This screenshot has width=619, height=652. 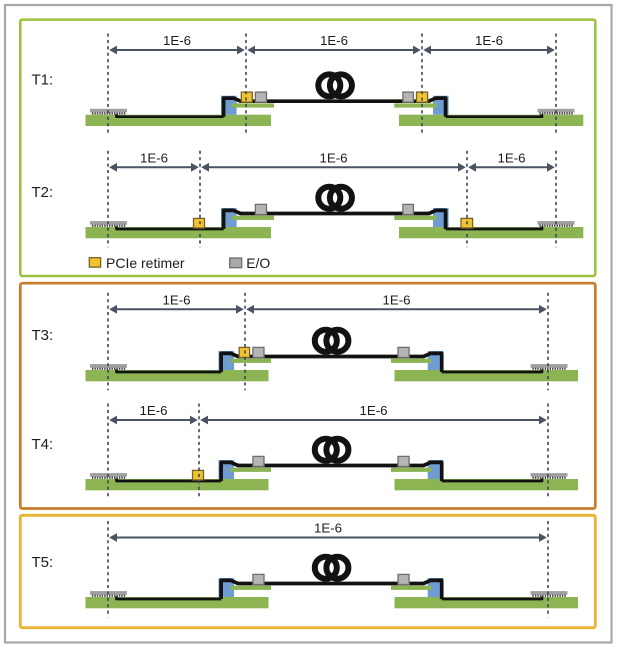 What do you see at coordinates (43, 562) in the screenshot?
I see `svg-text: T5:` at bounding box center [43, 562].